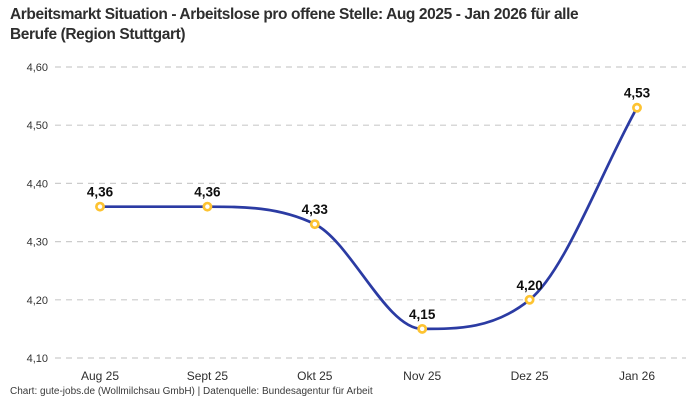  What do you see at coordinates (422, 376) in the screenshot?
I see `x-axis-tick-label: Nov 25` at bounding box center [422, 376].